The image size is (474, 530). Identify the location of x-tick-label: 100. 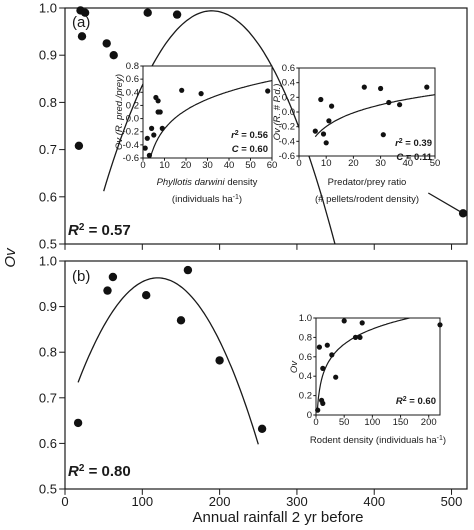
(372, 422).